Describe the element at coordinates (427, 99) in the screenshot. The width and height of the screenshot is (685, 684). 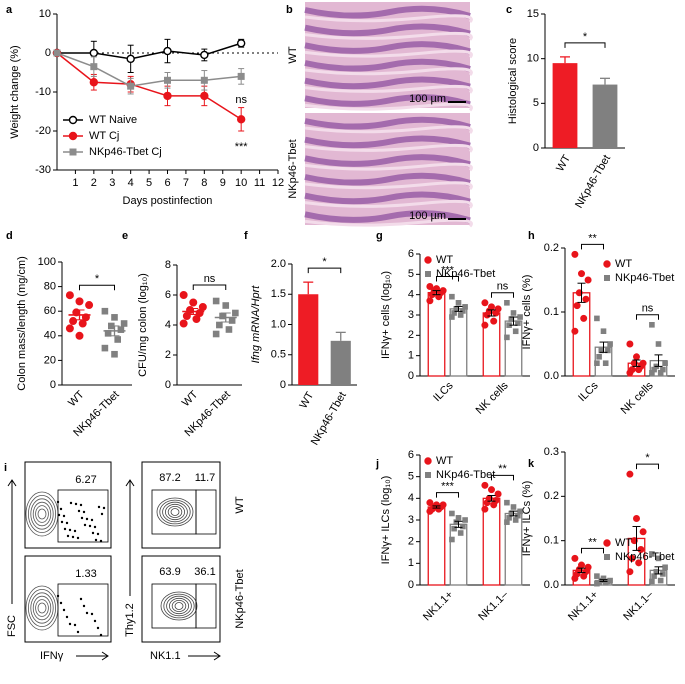
I see `scale-bar-label: 100 µm` at that location.